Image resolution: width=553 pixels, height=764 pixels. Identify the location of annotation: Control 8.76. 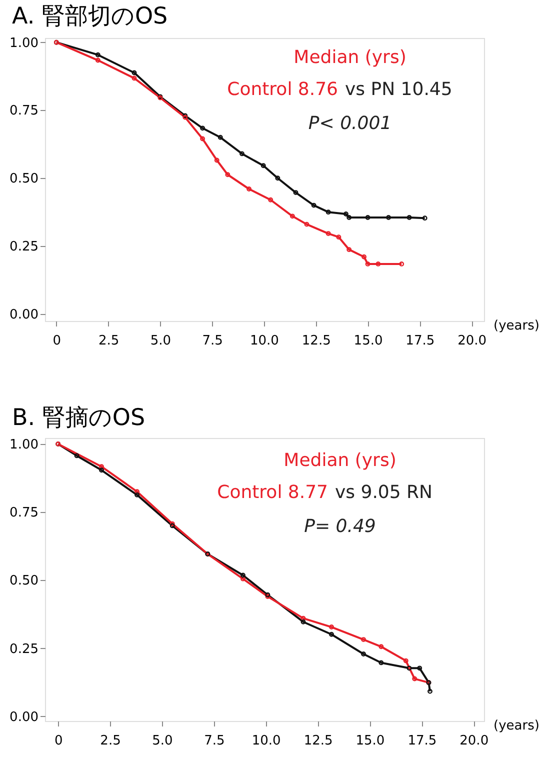
(282, 89).